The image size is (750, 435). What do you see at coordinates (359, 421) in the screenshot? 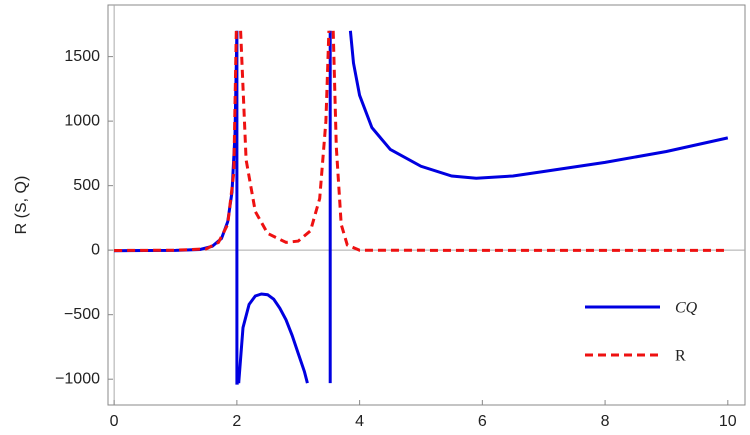
I see `x-tick-label: 4` at bounding box center [359, 421].